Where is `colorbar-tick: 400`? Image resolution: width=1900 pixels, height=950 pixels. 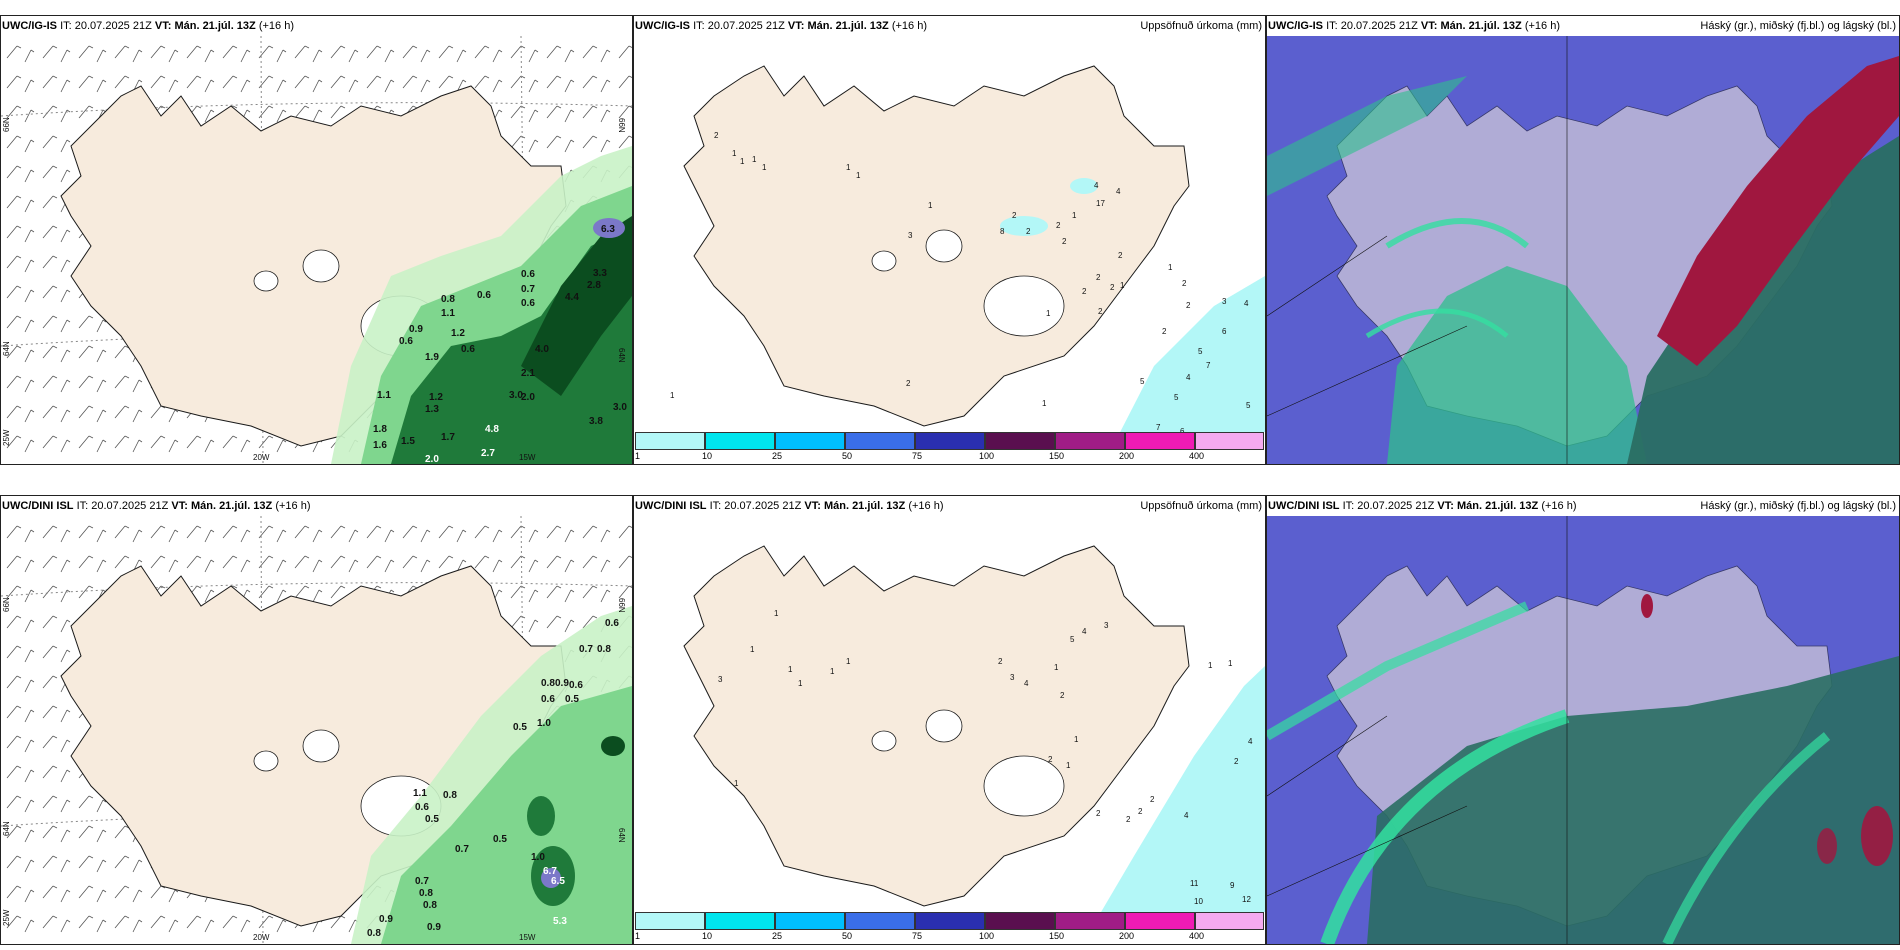 colorbar-tick: 400 is located at coordinates (1197, 936).